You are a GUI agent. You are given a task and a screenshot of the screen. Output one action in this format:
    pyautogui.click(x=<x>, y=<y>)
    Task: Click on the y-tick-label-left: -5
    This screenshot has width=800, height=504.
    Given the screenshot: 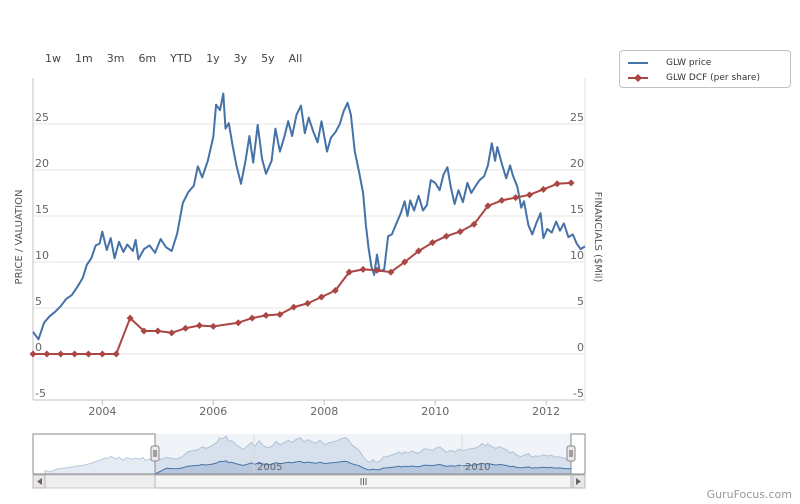 What is the action you would take?
    pyautogui.click(x=40, y=393)
    